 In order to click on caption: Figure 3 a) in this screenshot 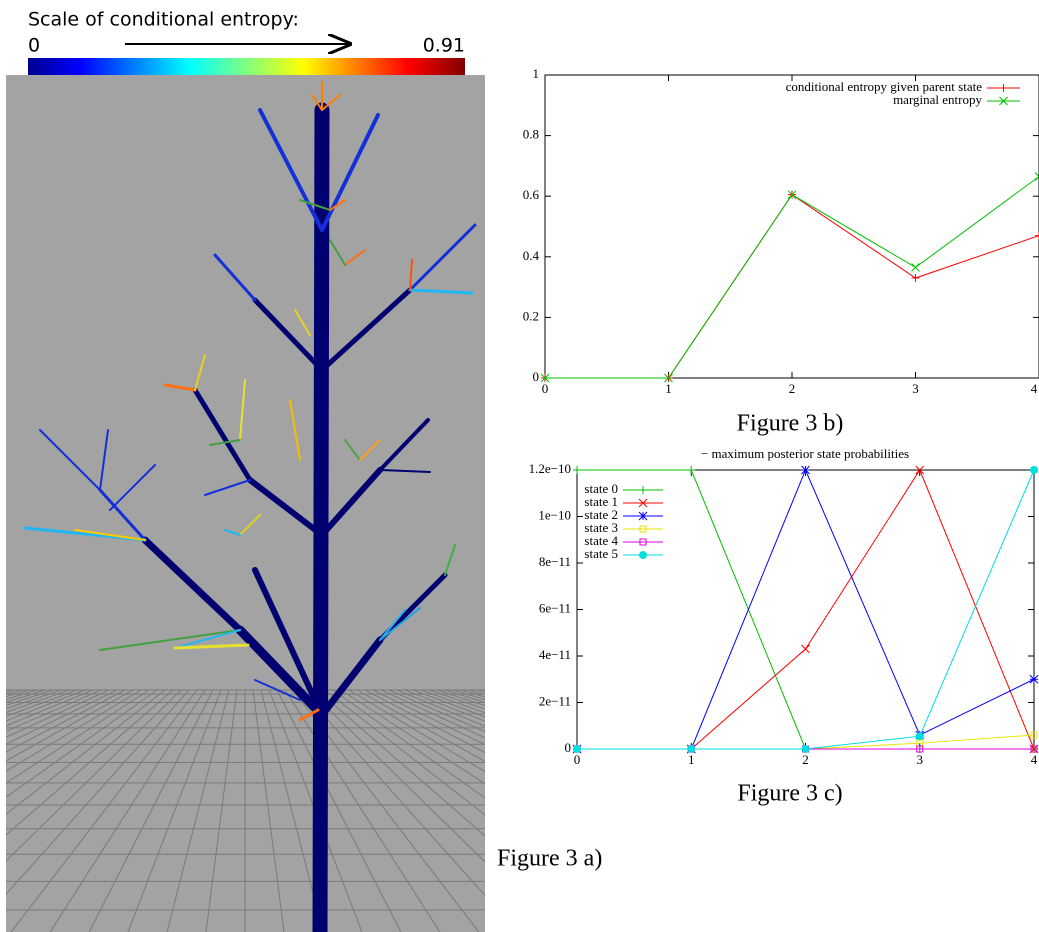, I will do `click(549, 859)`.